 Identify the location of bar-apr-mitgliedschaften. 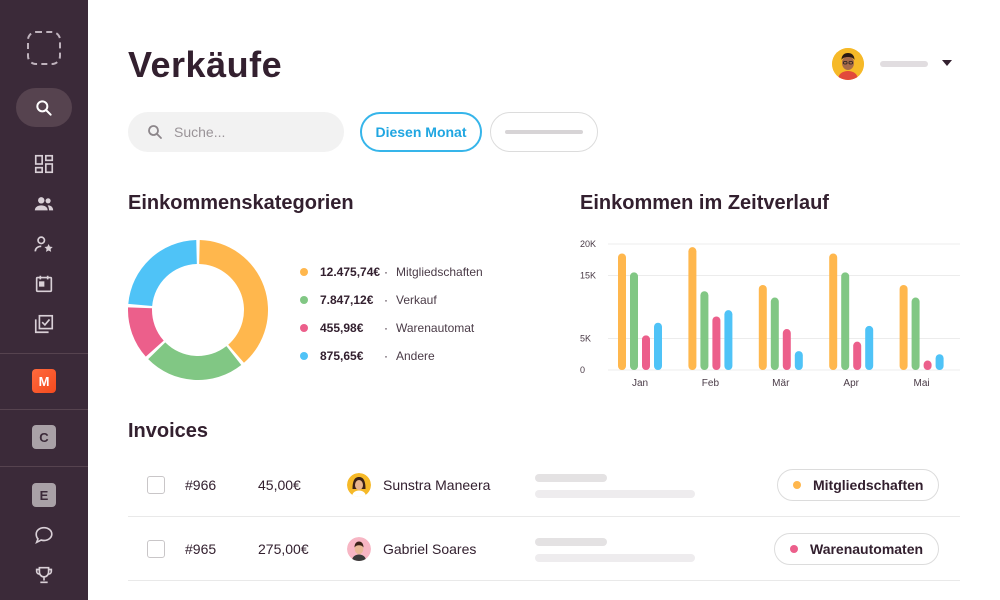
(833, 311).